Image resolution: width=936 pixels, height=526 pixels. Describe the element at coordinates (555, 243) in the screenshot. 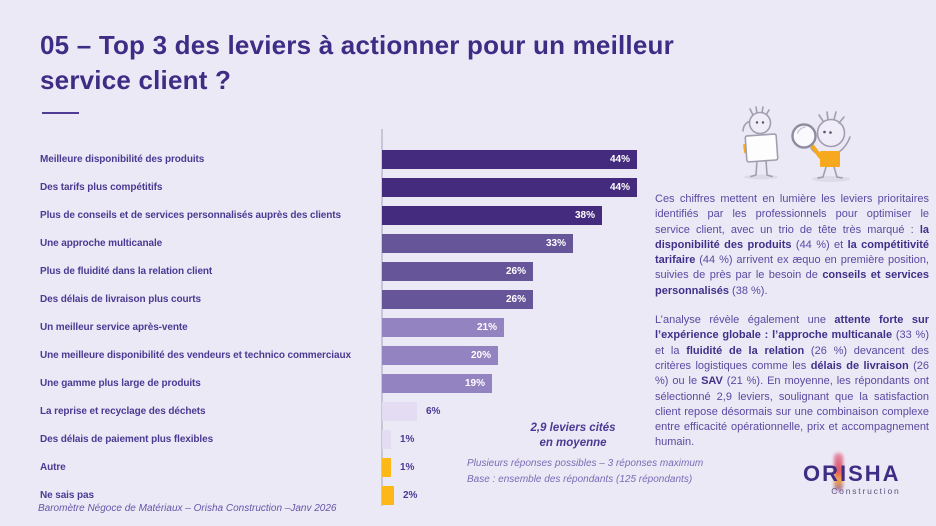

I see `value-label: 33%` at that location.